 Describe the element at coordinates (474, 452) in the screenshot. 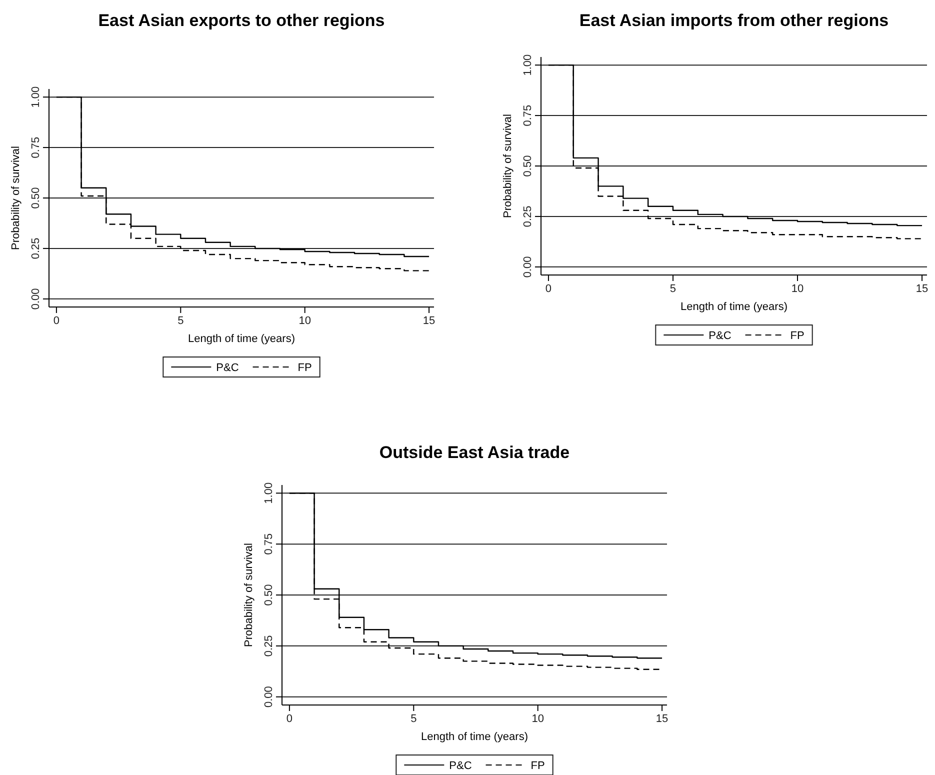

I see `chart-title: Outside East Asia trade` at that location.